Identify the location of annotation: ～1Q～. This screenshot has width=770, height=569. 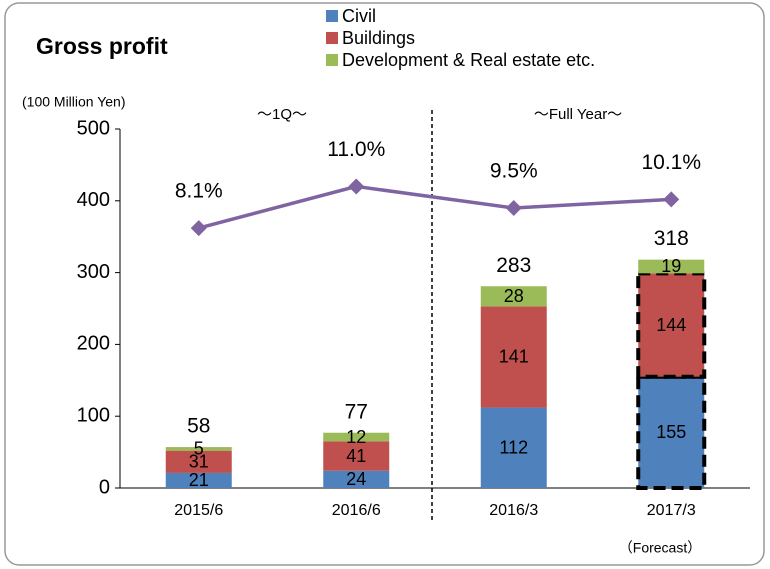
(282, 114).